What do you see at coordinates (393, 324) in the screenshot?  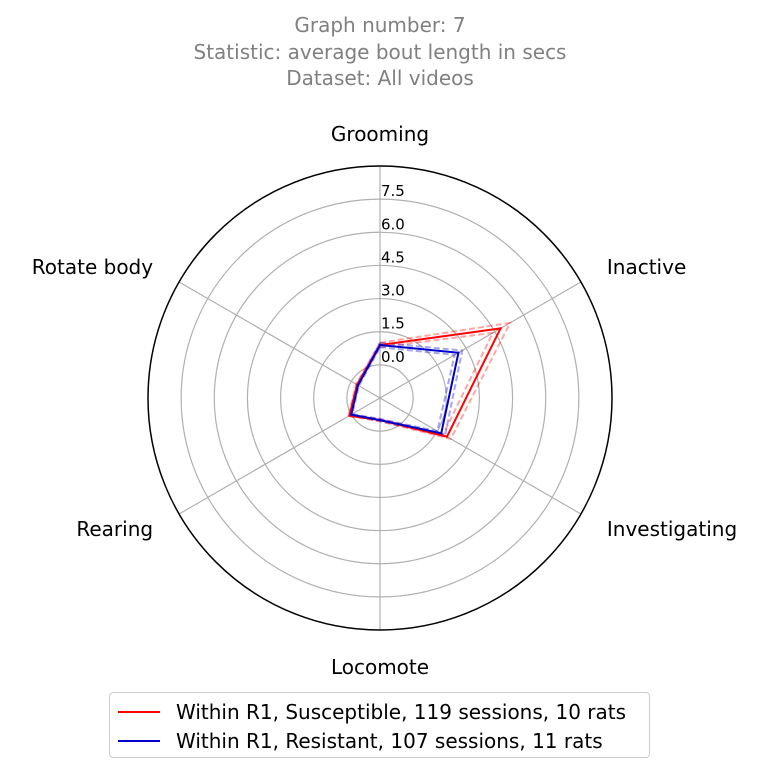 I see `tick-label-1: 1.5` at bounding box center [393, 324].